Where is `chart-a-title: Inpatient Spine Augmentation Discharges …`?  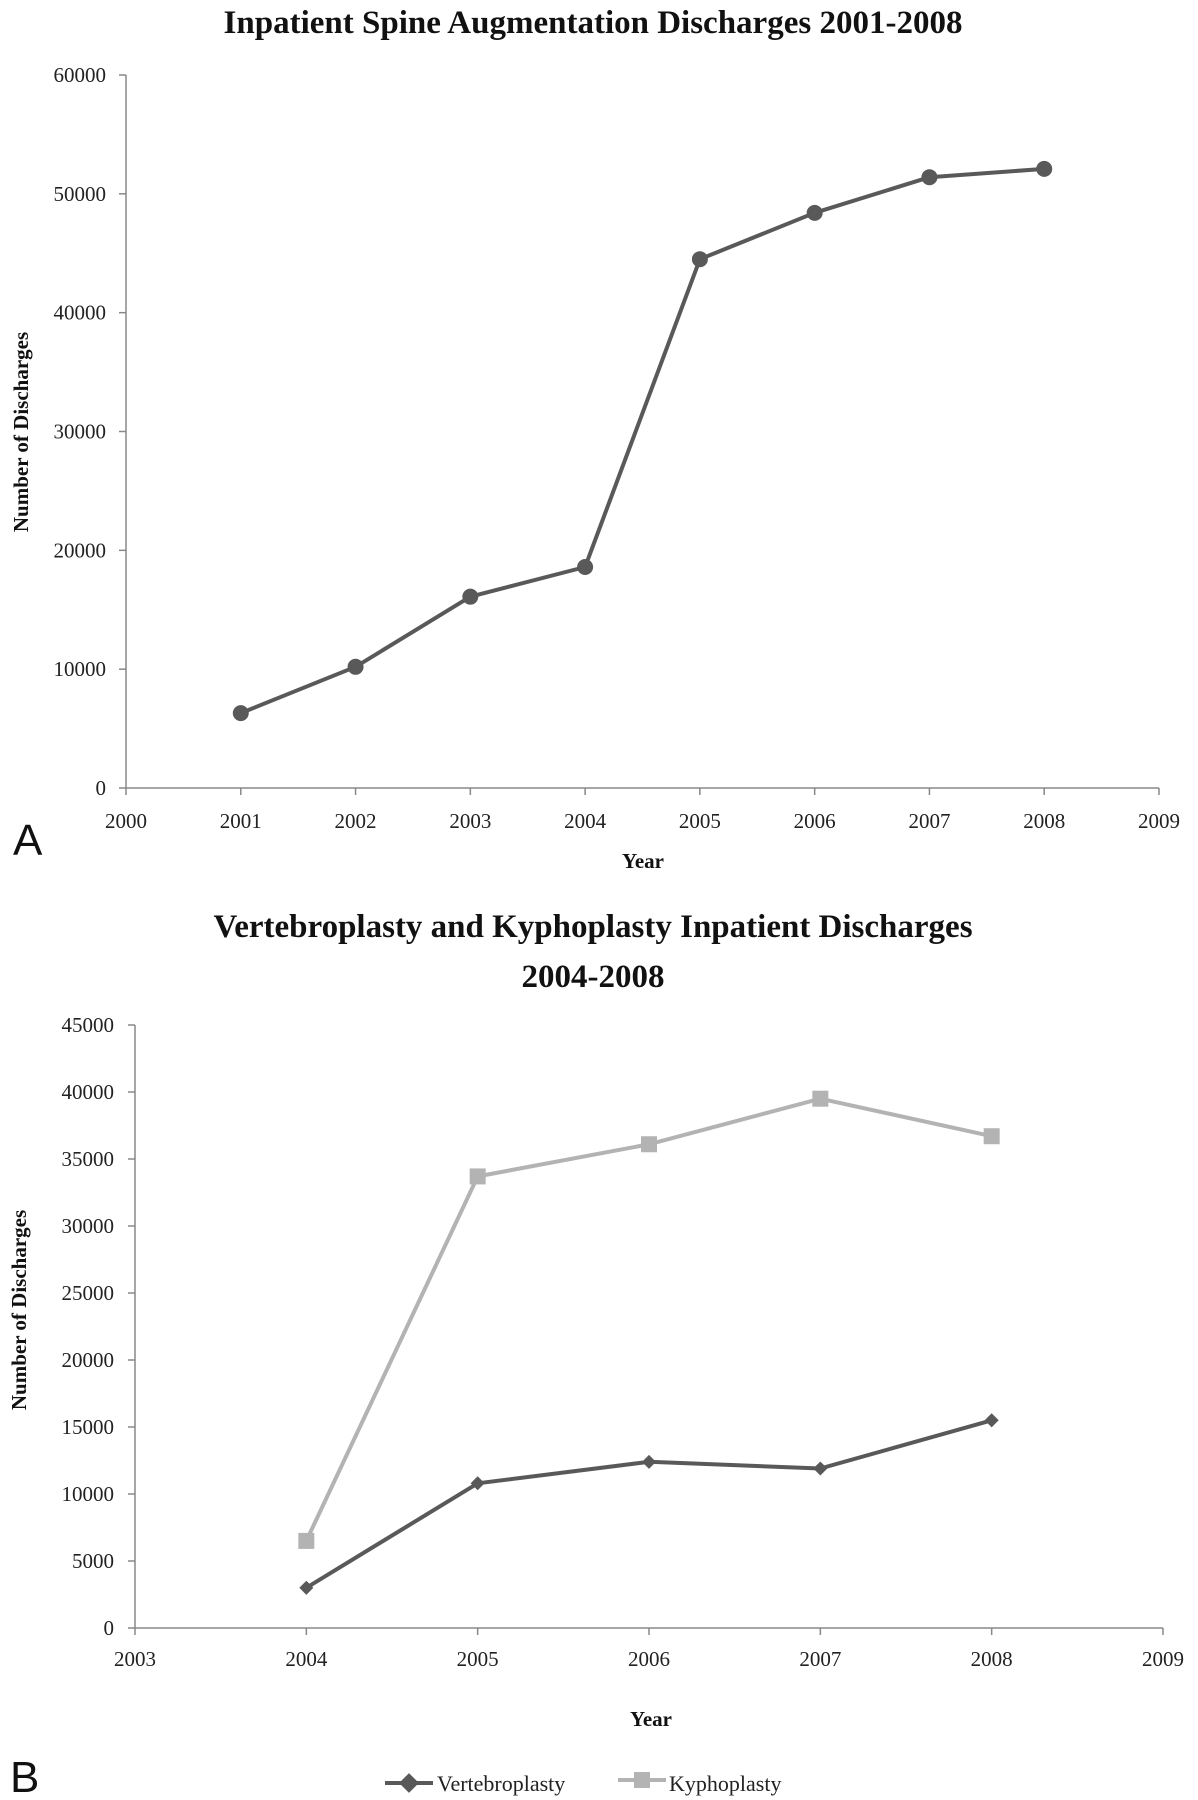
chart-a-title: Inpatient Spine Augmentation Discharges … is located at coordinates (593, 23).